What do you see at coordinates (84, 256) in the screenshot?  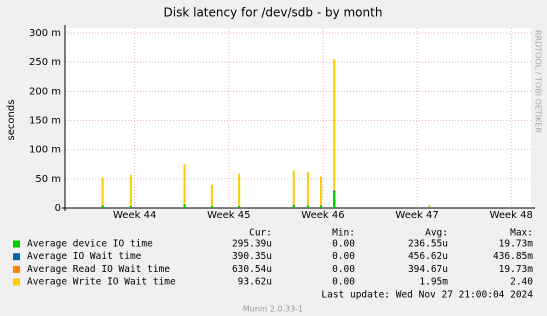 I see `legend-entry: Average IO Wait time` at bounding box center [84, 256].